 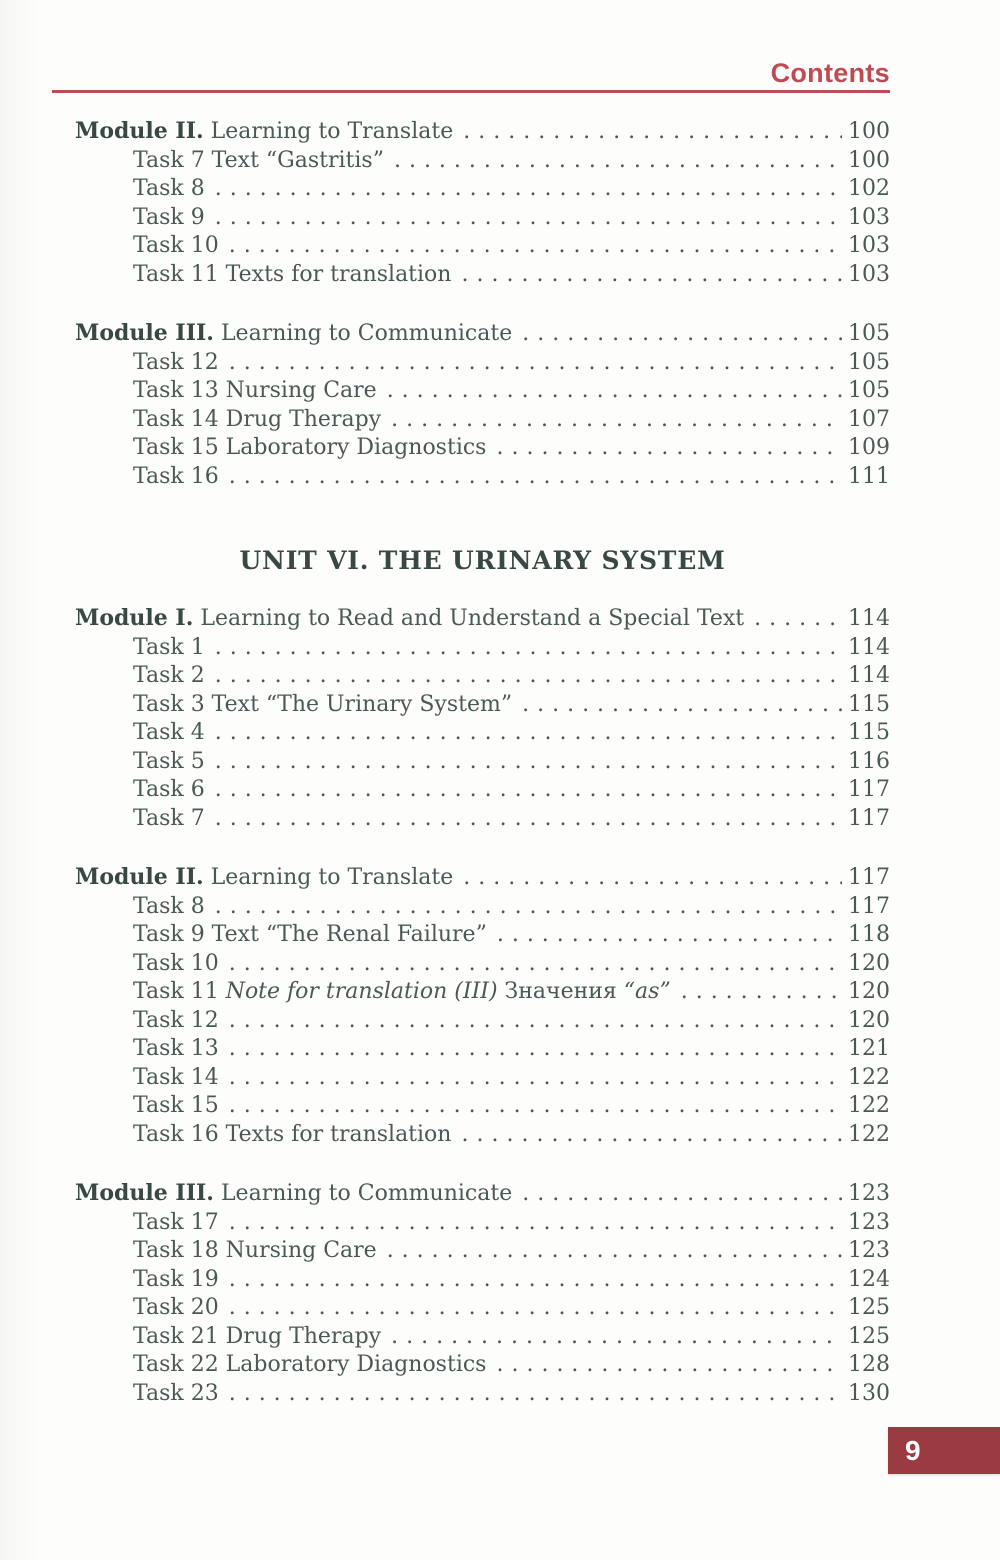 I want to click on entry-page-number: 105, so click(x=869, y=390).